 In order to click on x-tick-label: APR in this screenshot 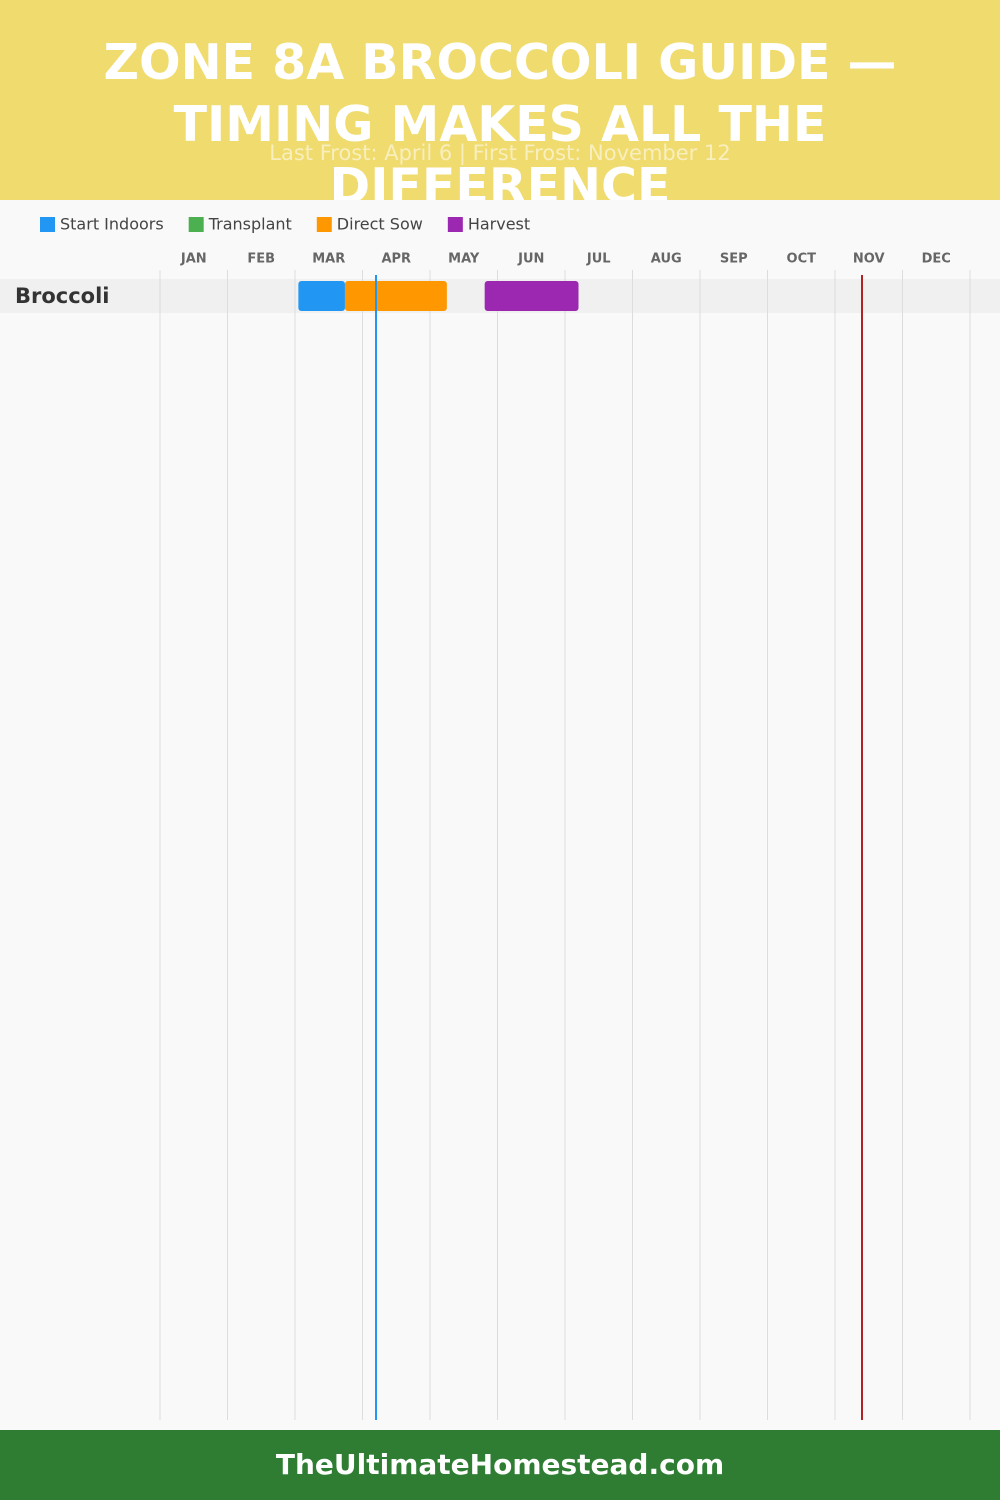, I will do `click(396, 259)`.